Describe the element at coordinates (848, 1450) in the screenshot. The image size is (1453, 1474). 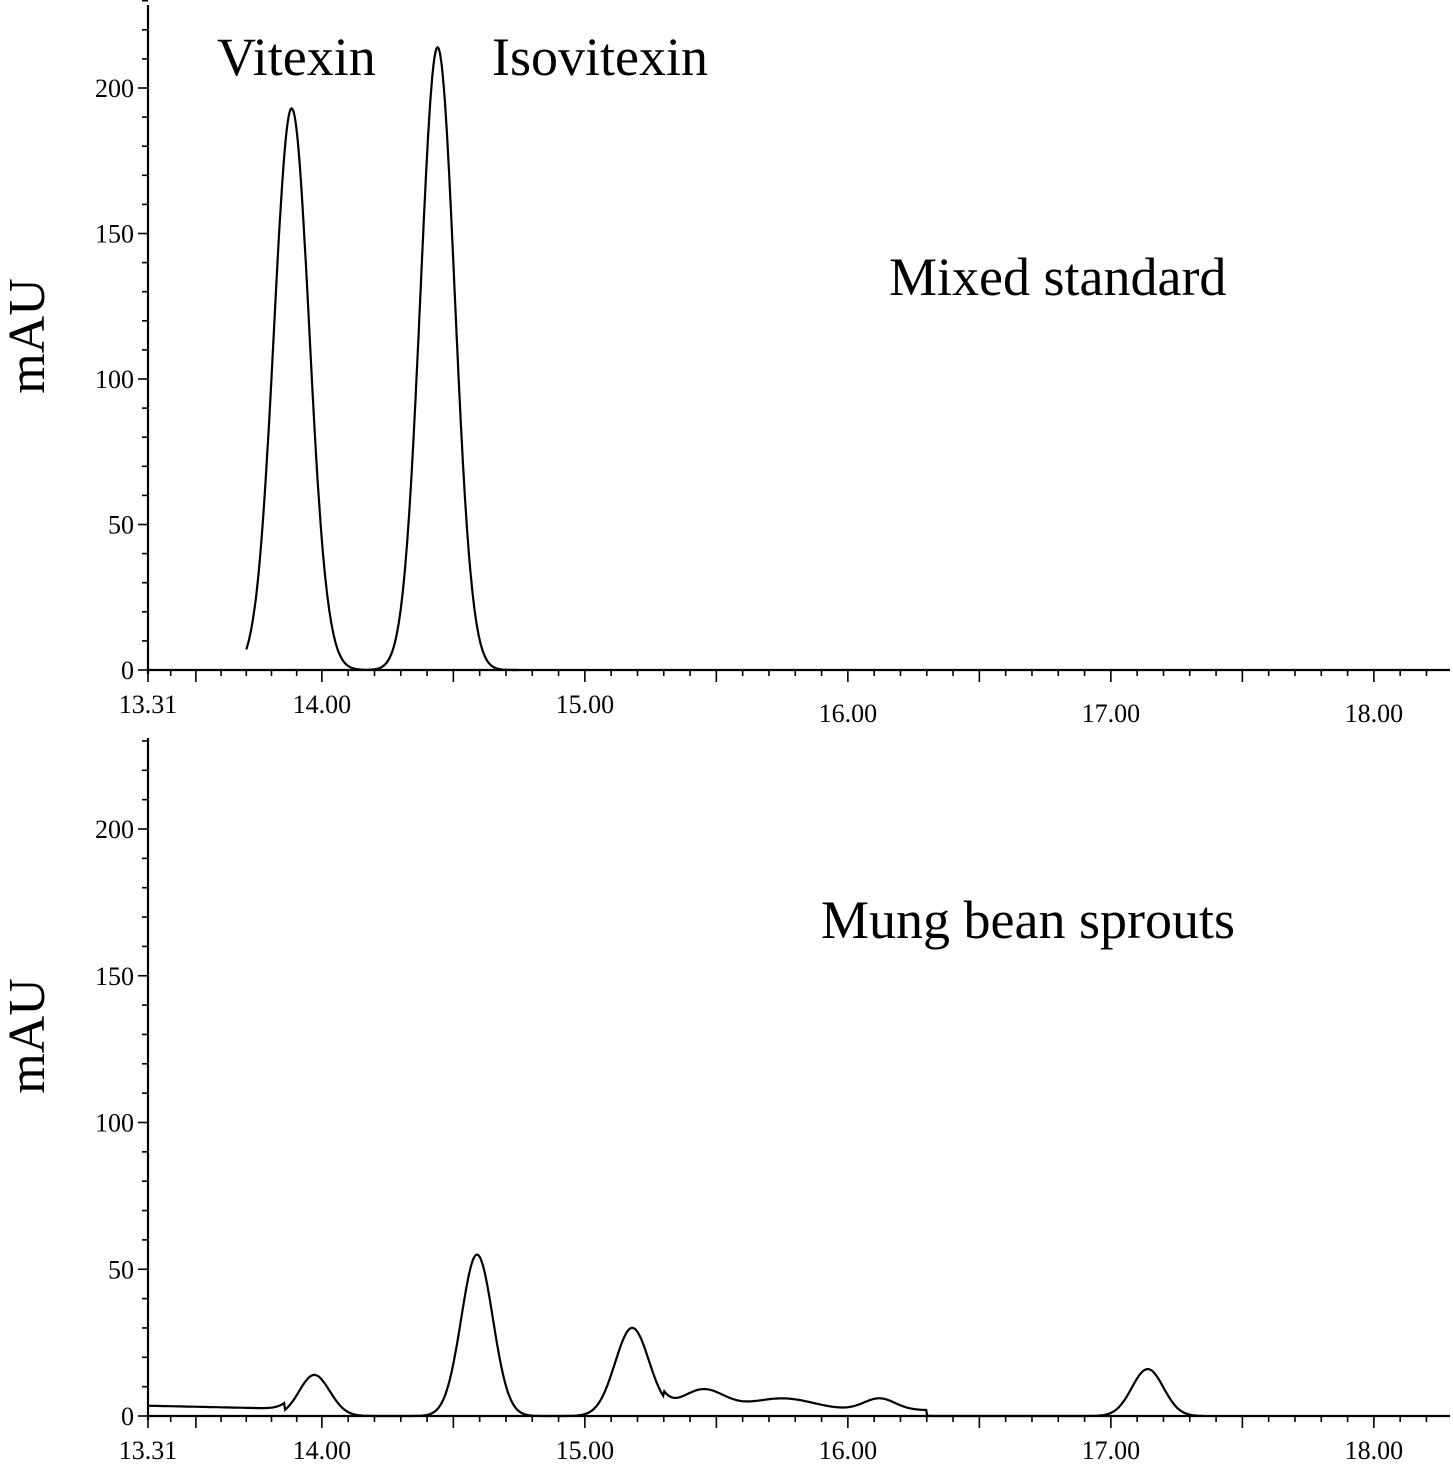
I see `bottom-x-tick-label: 16.00` at that location.